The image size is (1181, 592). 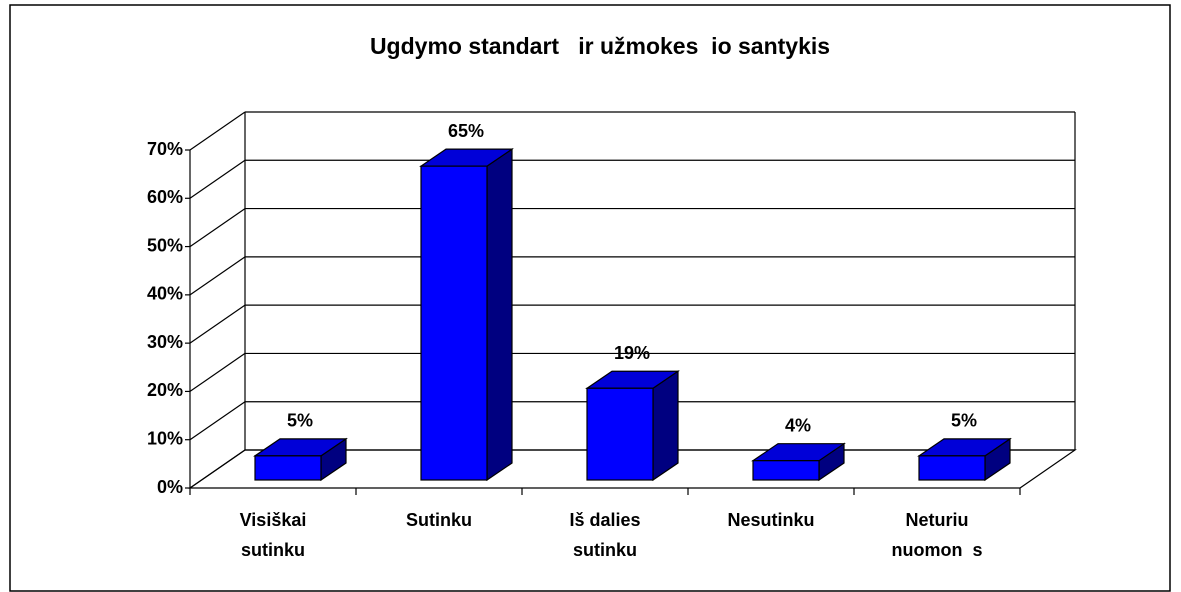 I want to click on value-label: 19%, so click(x=632, y=353).